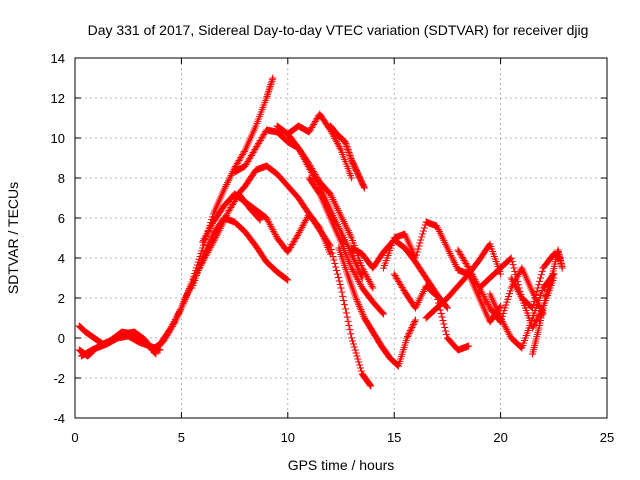 This screenshot has width=640, height=480. I want to click on x-axis-label: GPS time / hours, so click(341, 465).